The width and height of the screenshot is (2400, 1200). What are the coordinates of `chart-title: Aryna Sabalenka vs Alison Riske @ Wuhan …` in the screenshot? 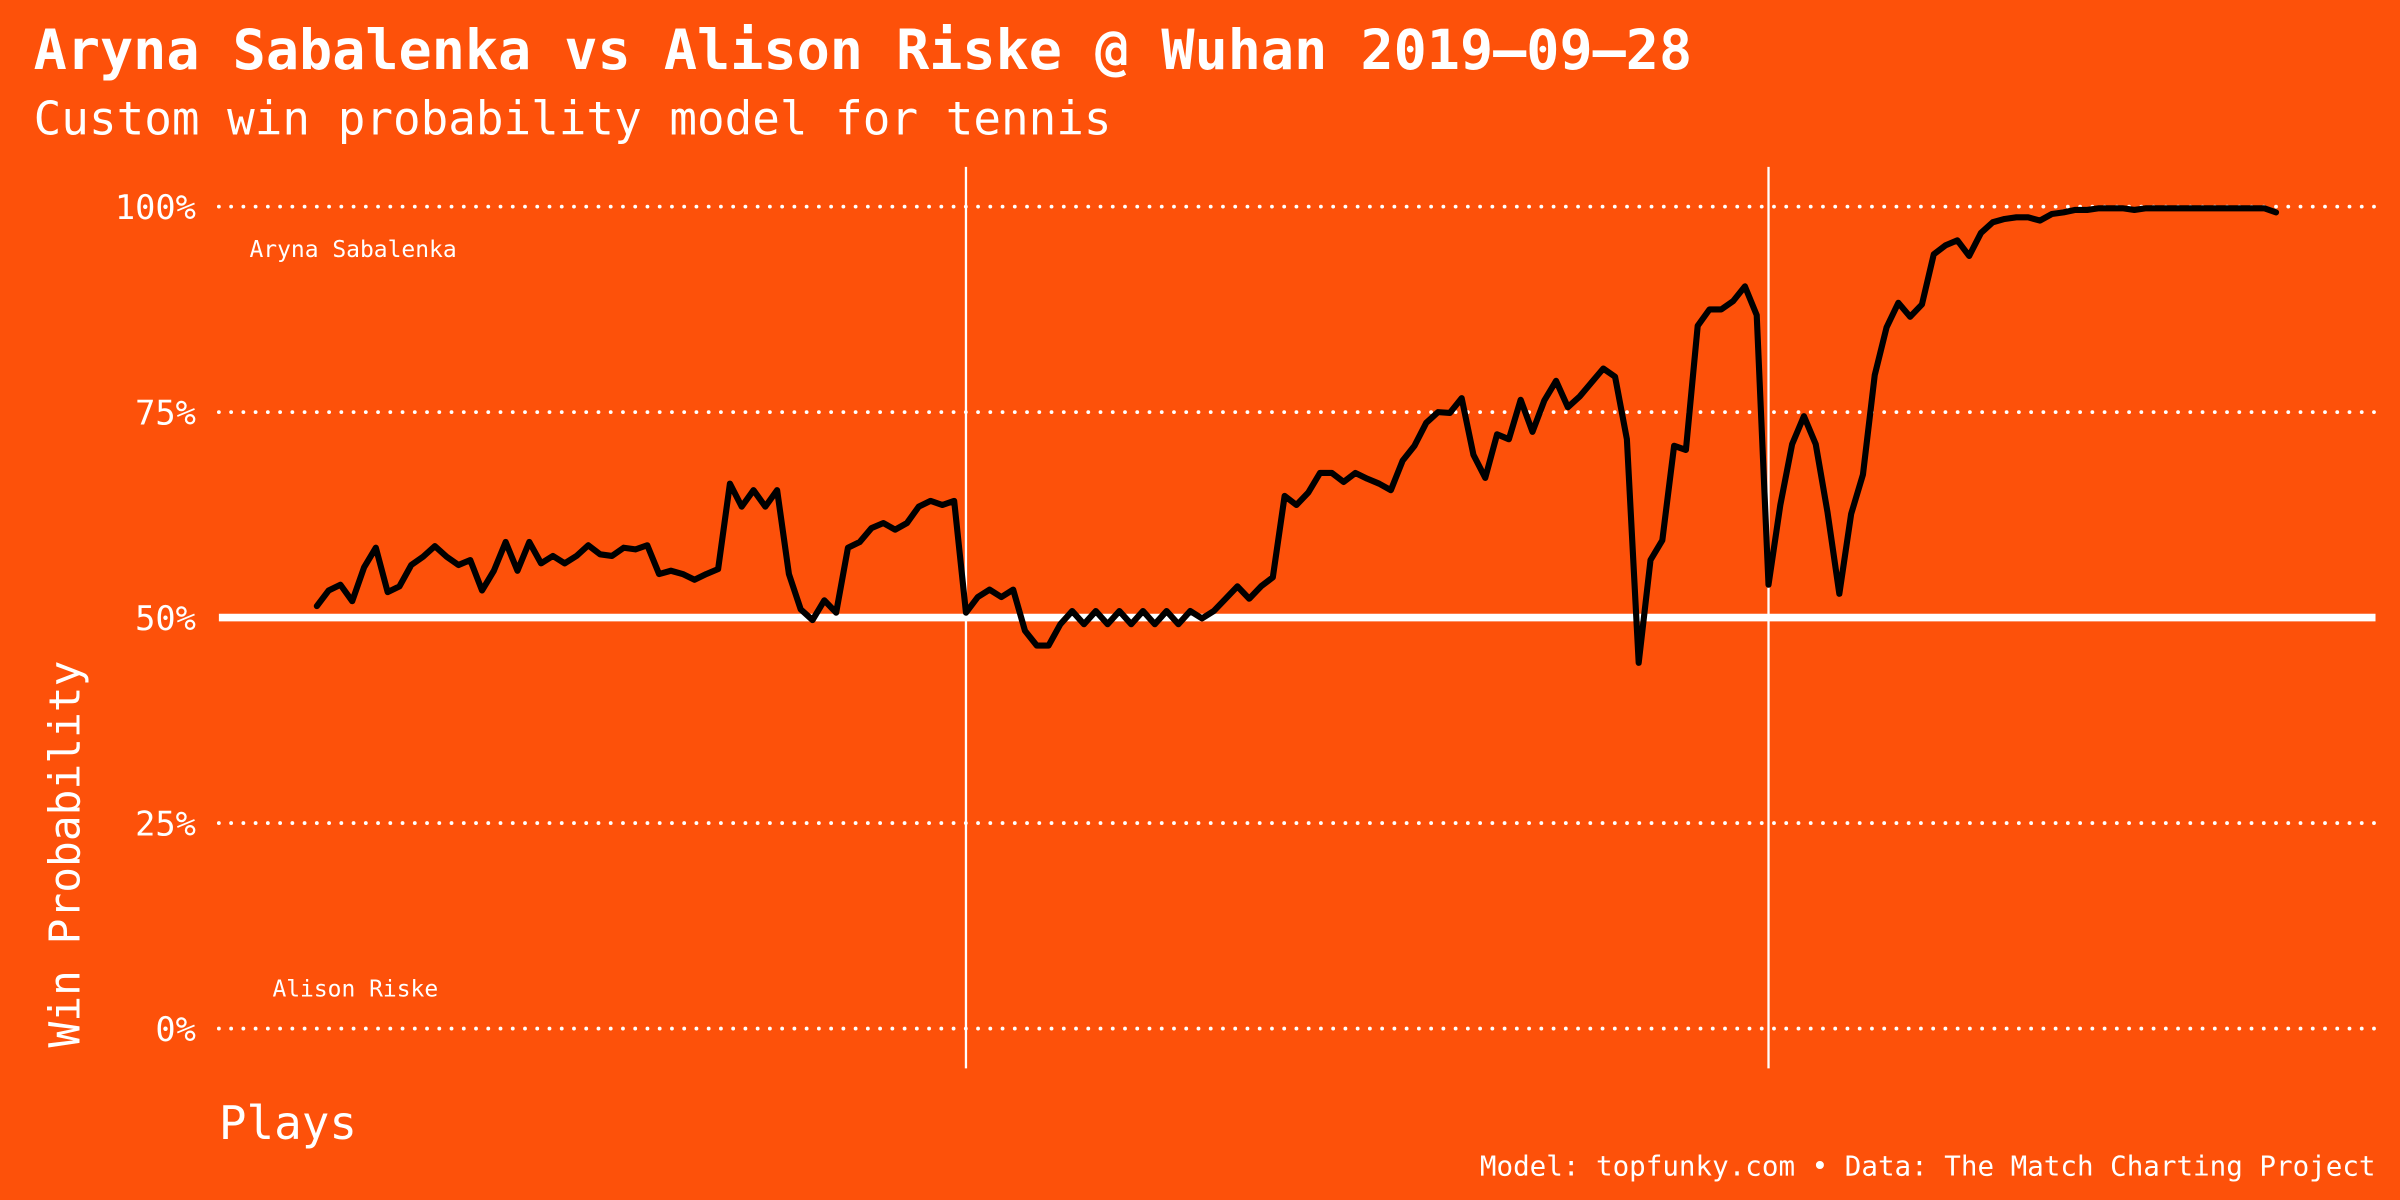 It's located at (863, 50).